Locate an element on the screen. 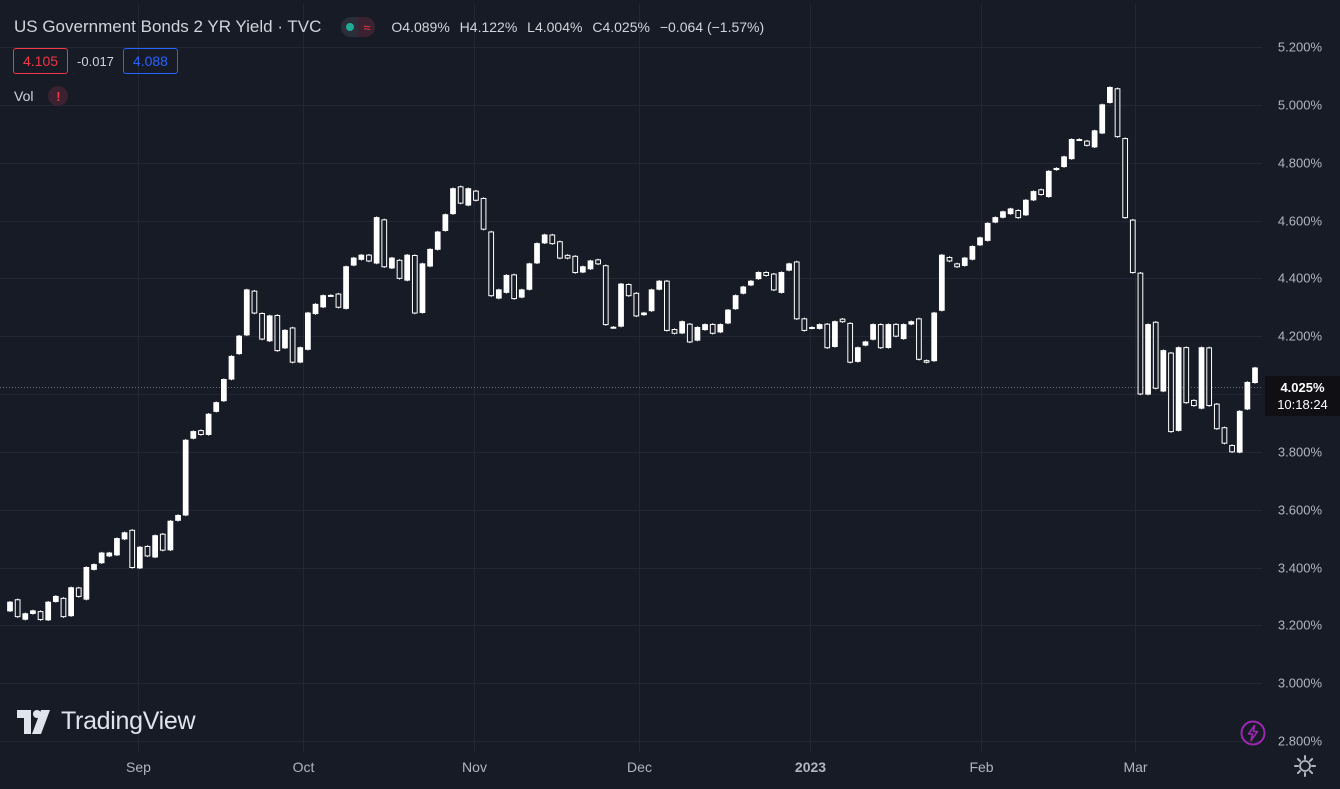  x-tick-label: 2023 is located at coordinates (810, 767).